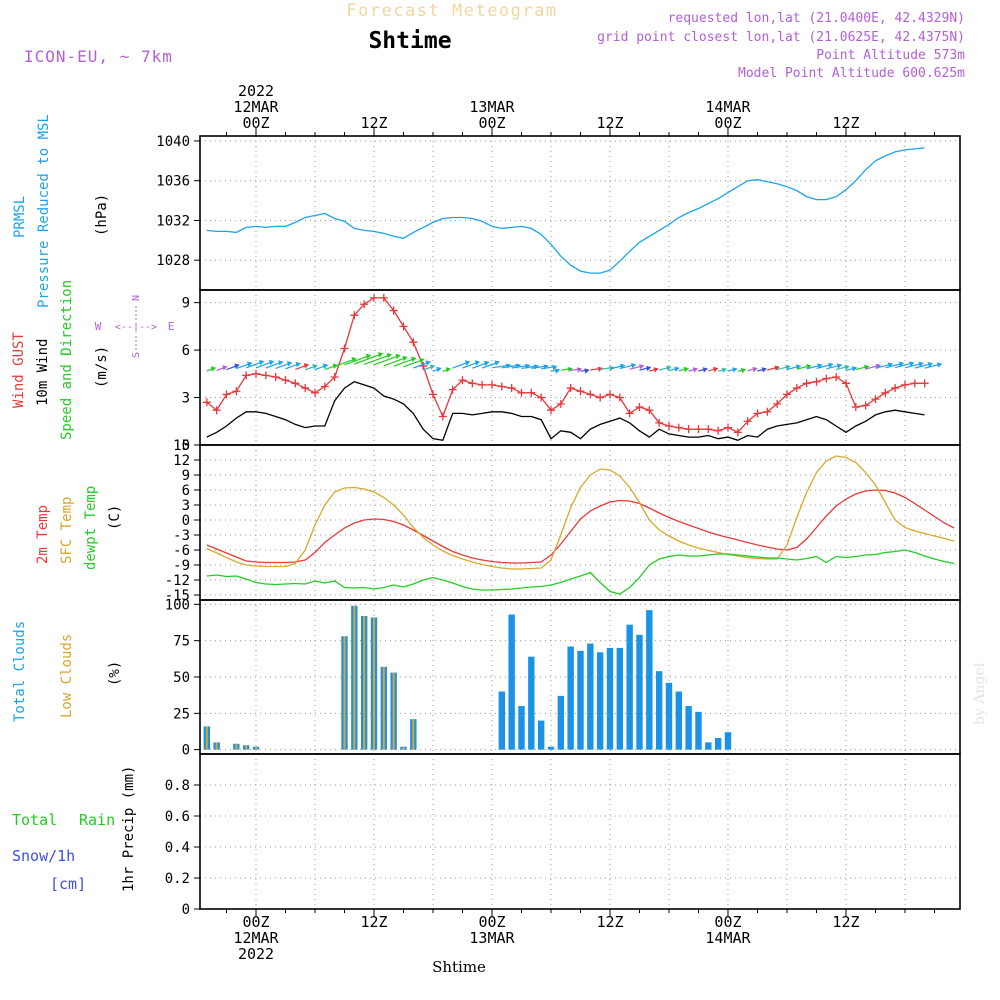 This screenshot has width=1000, height=1000. What do you see at coordinates (186, 399) in the screenshot?
I see `y-tick-label: 3` at bounding box center [186, 399].